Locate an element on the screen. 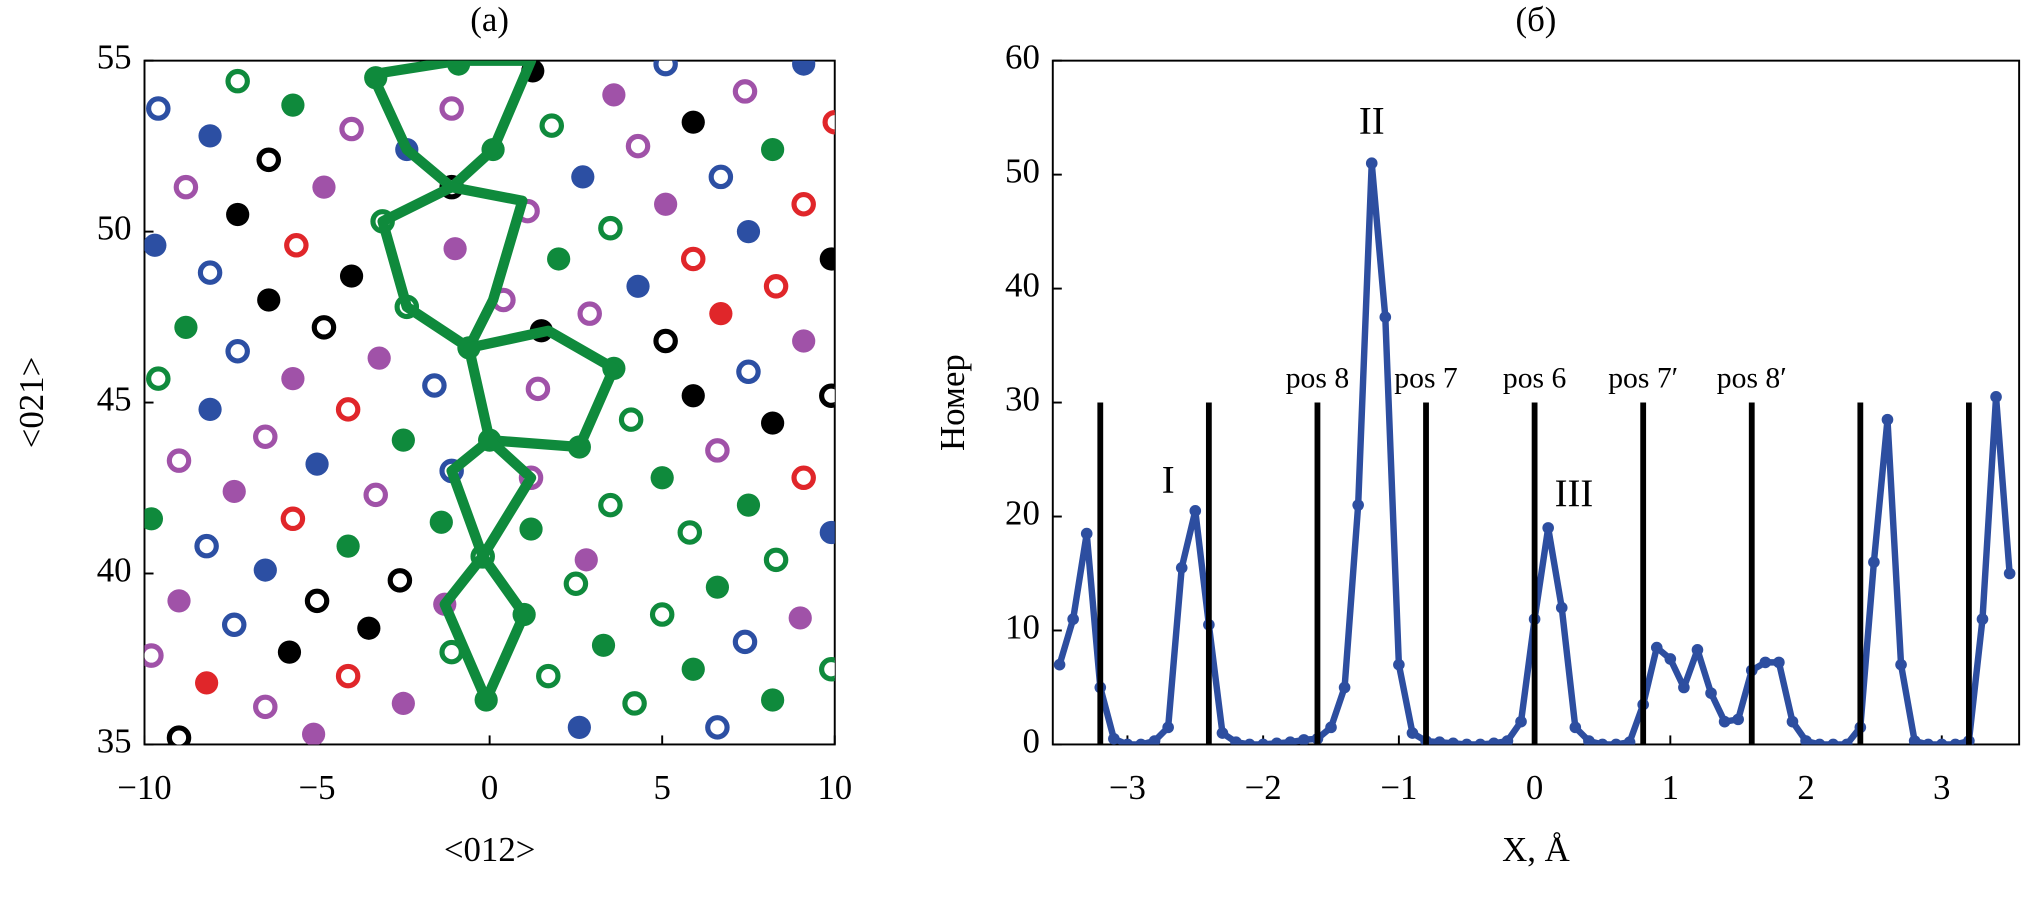  y-tick-label: 30 is located at coordinates (1022, 399).